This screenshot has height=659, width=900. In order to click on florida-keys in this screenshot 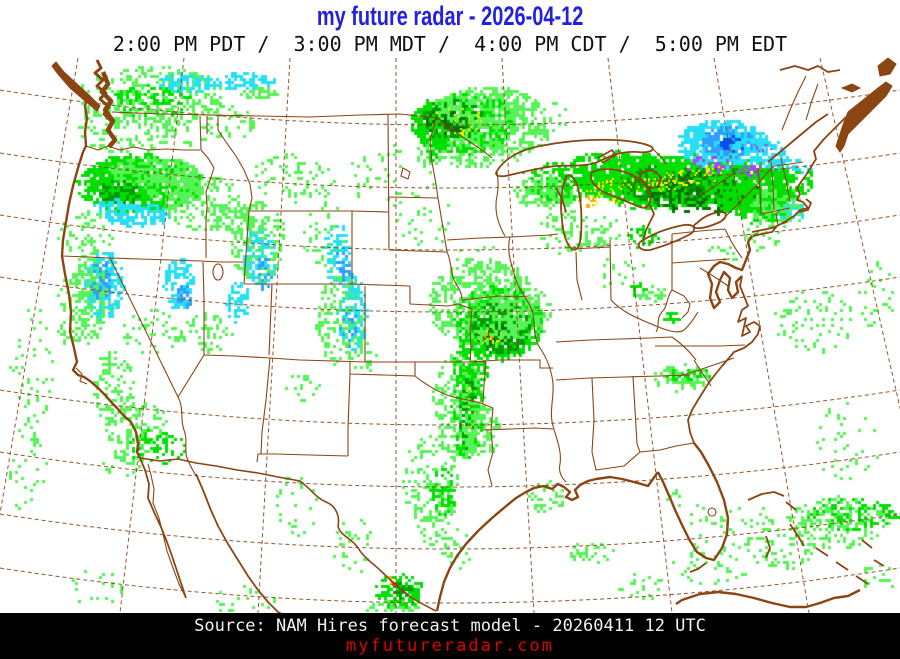, I will do `click(698, 567)`.